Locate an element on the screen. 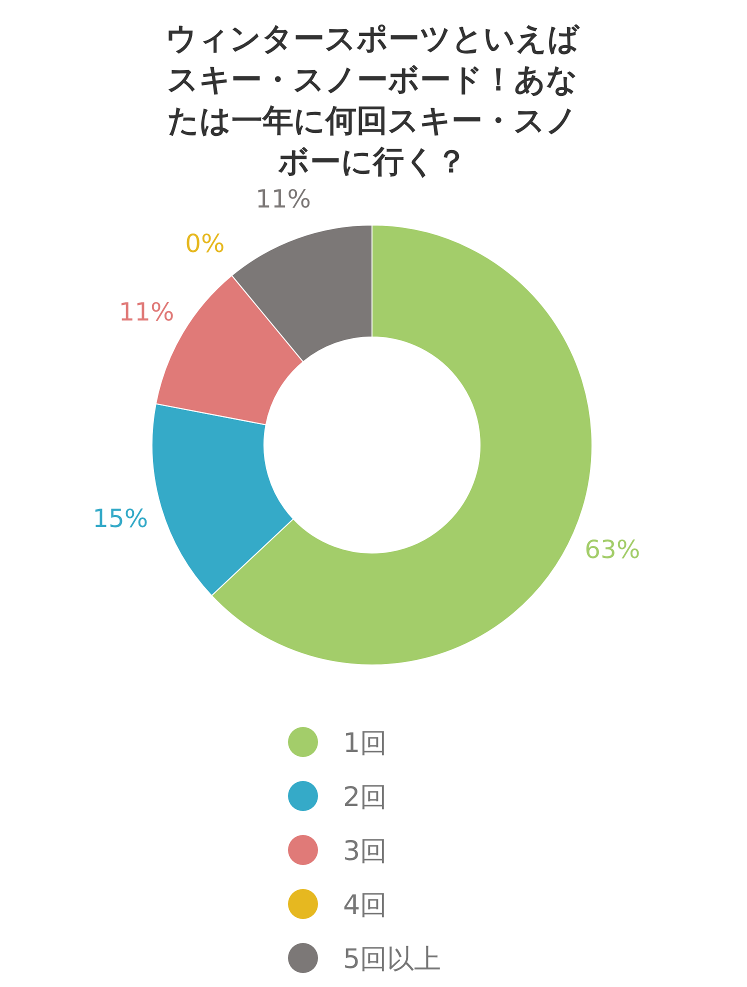  data-label: 63% is located at coordinates (612, 549).